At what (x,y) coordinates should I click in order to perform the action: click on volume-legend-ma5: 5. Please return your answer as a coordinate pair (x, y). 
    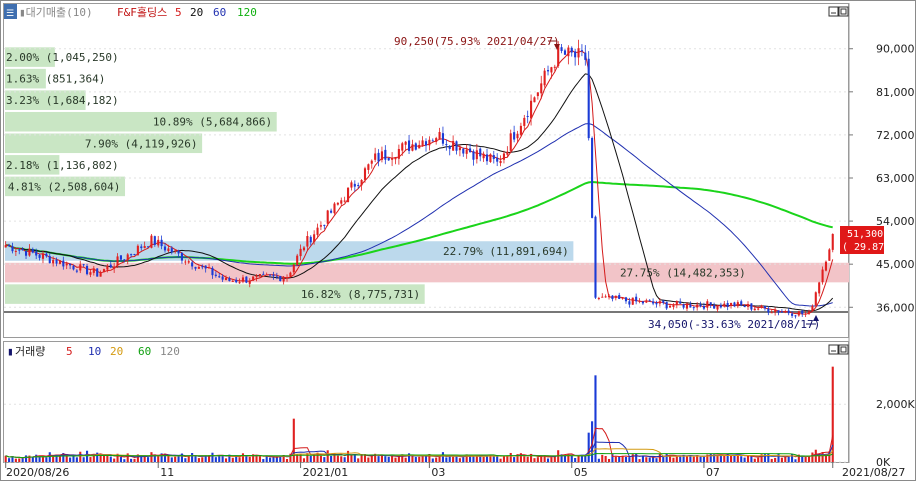
    Looking at the image, I should click on (69, 351).